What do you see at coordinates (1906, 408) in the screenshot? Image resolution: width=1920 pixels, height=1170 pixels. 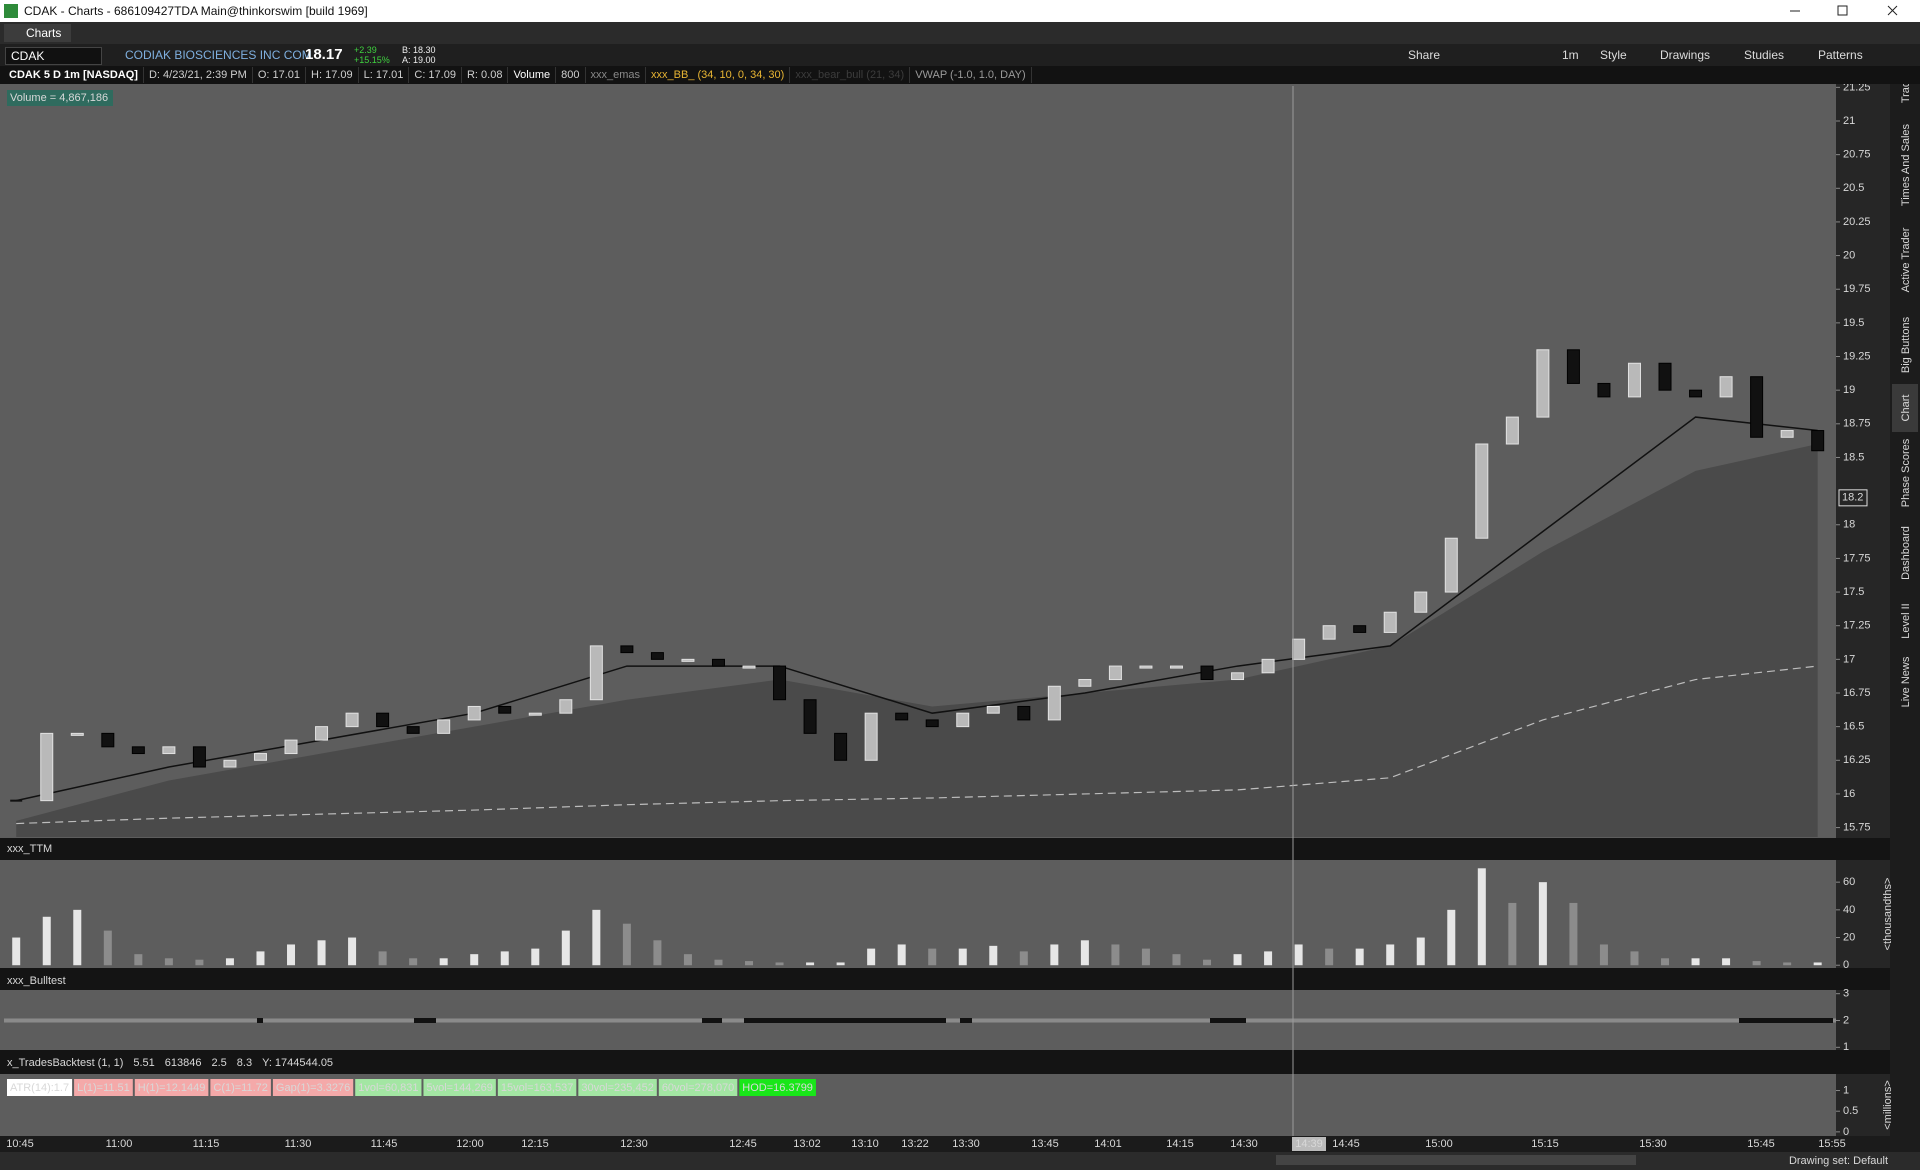 I see `sidebar-tab: Chart` at bounding box center [1906, 408].